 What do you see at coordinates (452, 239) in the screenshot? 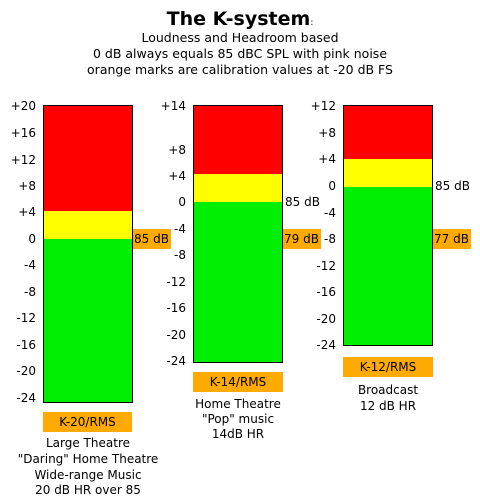
I see `meter-k12-calibration-mark: 77 dB` at bounding box center [452, 239].